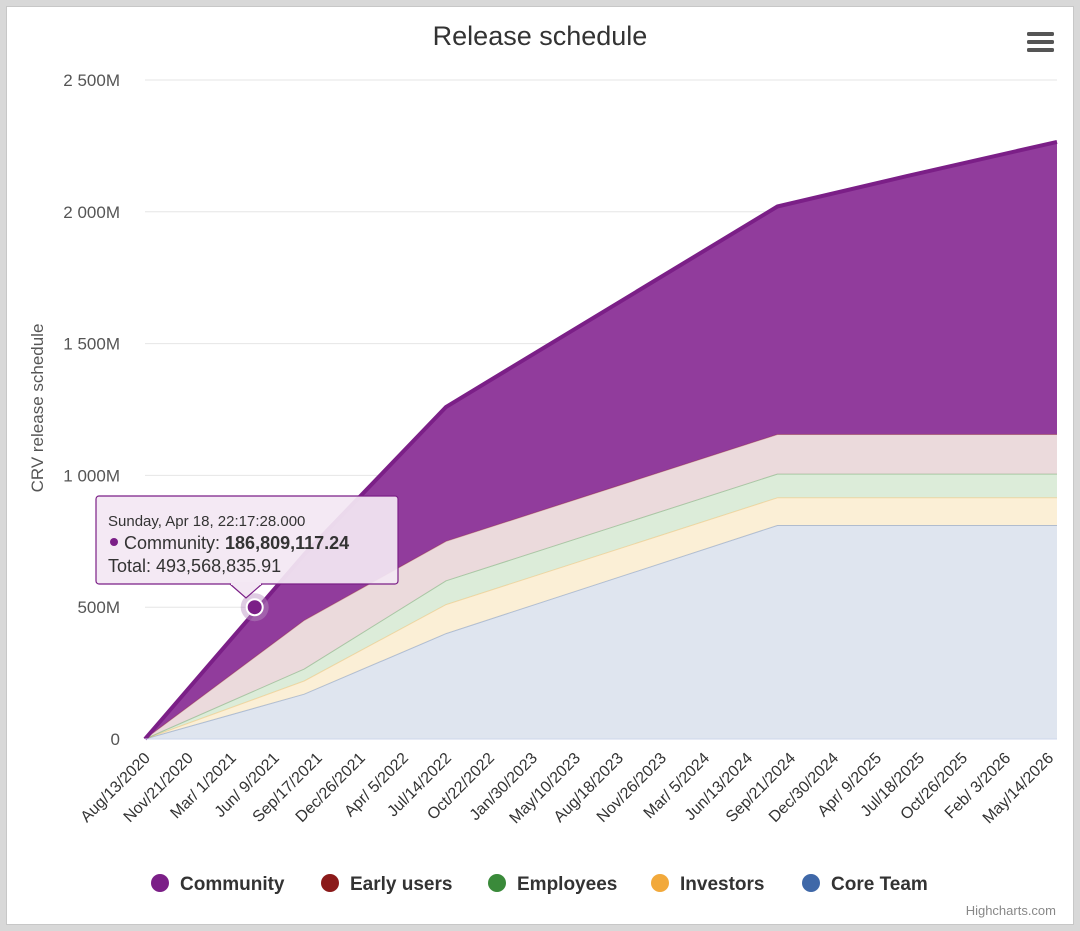 Image resolution: width=1080 pixels, height=931 pixels. I want to click on highcharts-credits: Highcharts.com, so click(1011, 910).